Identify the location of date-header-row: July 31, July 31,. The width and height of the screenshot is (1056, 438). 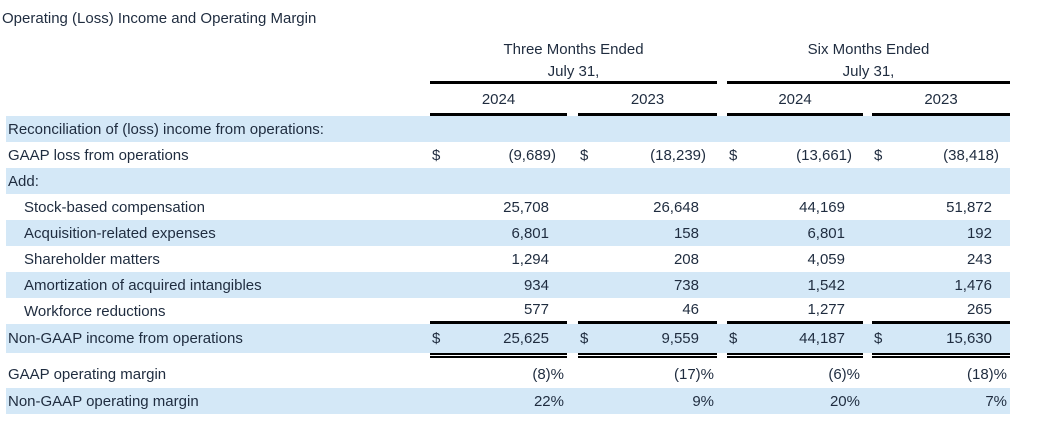
(508, 72).